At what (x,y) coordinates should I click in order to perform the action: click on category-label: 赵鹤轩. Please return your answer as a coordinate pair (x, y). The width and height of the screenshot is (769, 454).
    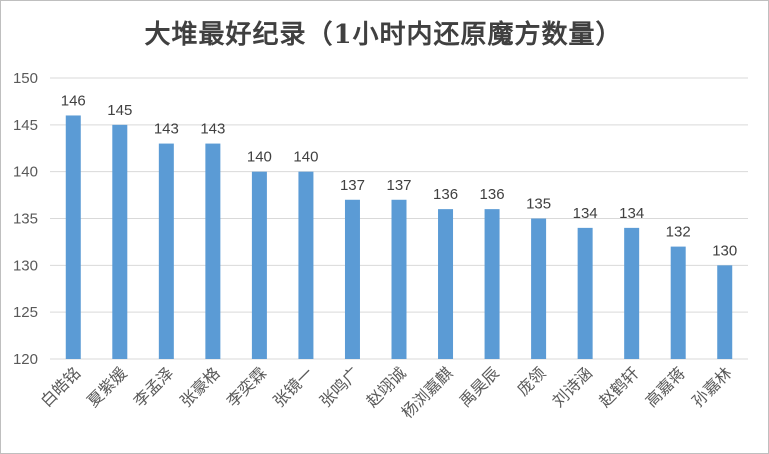
    Looking at the image, I should click on (618, 386).